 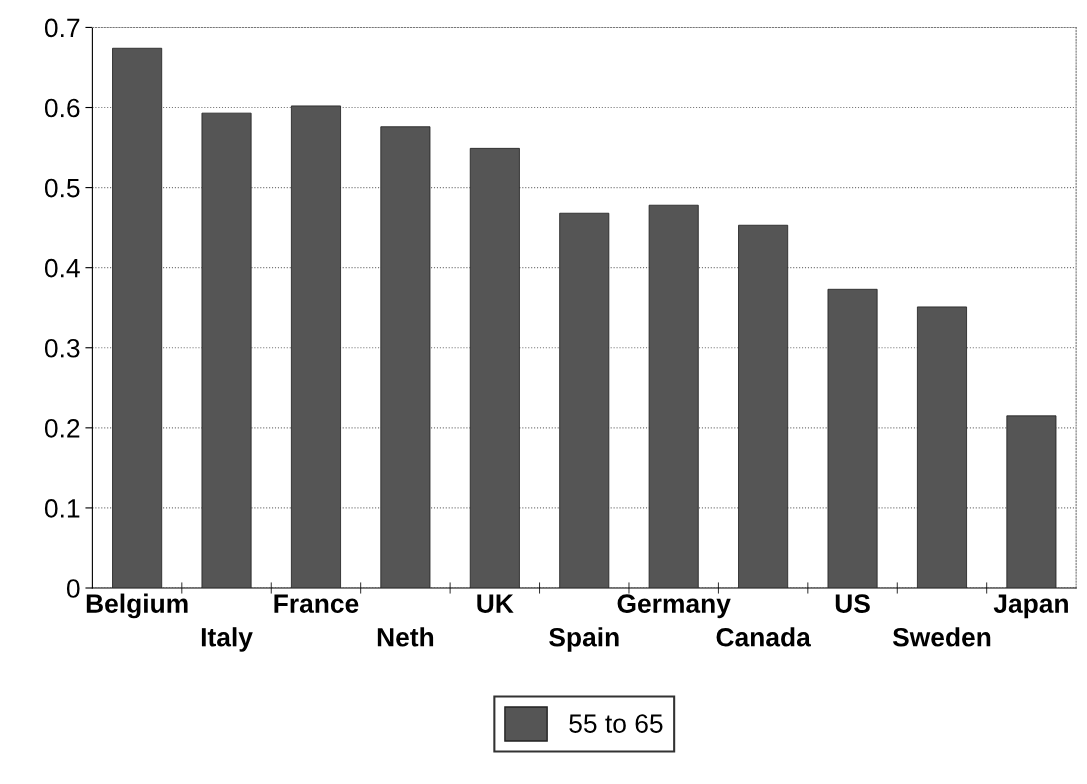 I want to click on y-tick-label: 0.4, so click(x=62, y=268).